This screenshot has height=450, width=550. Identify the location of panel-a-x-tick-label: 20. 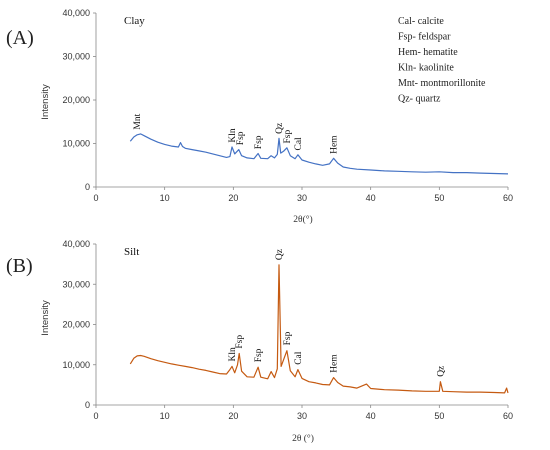
(233, 198).